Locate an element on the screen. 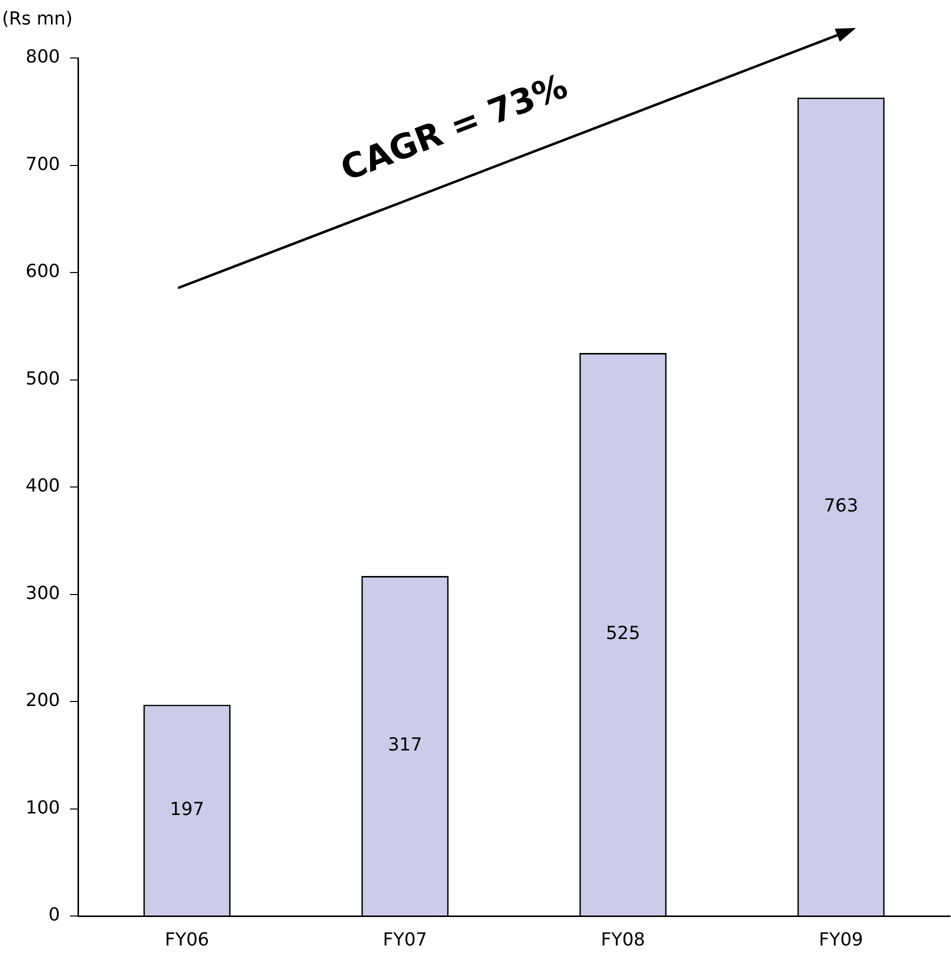  y-tick-label: 600 is located at coordinates (43, 271).